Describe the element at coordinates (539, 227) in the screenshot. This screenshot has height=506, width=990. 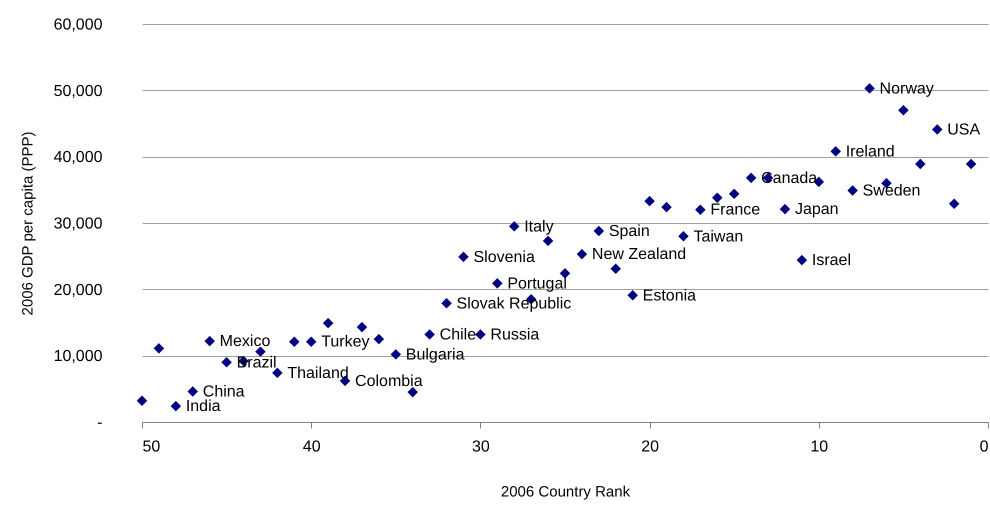
I see `data-label: Italy` at that location.